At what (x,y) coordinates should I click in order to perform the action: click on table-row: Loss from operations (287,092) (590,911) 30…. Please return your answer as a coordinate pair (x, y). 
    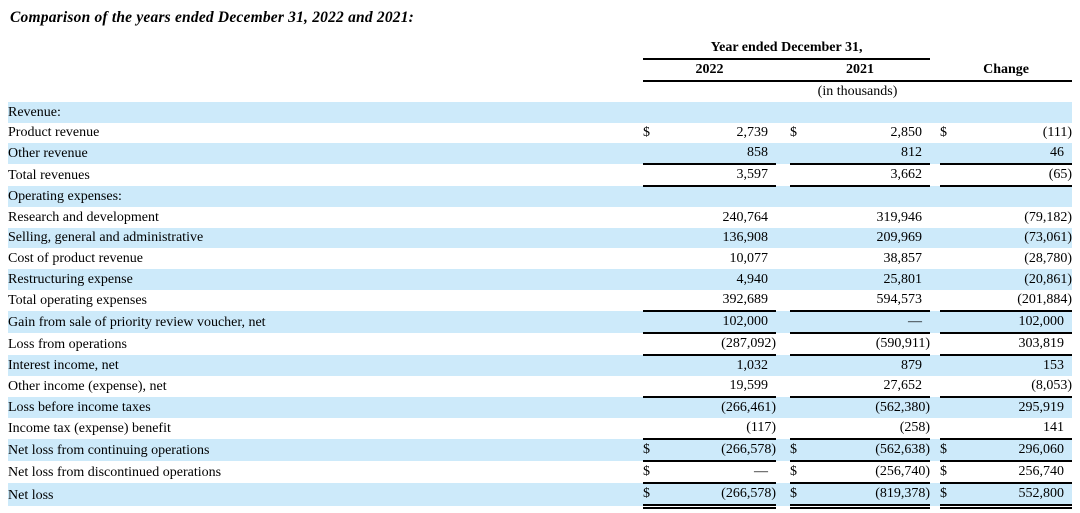
    Looking at the image, I should click on (540, 344).